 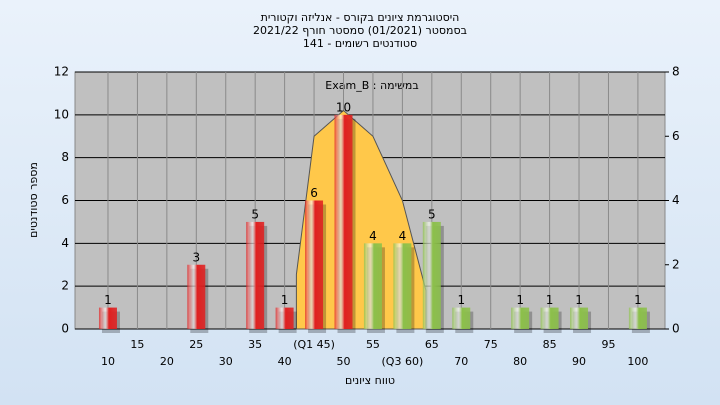 I want to click on x-tick-label: 100, so click(x=637, y=361).